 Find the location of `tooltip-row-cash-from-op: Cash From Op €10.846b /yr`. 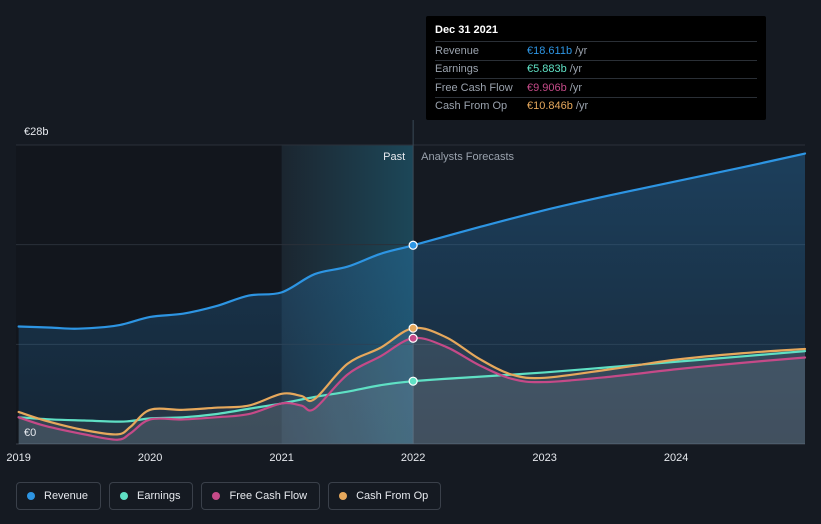

tooltip-row-cash-from-op: Cash From Op €10.846b /yr is located at coordinates (596, 106).